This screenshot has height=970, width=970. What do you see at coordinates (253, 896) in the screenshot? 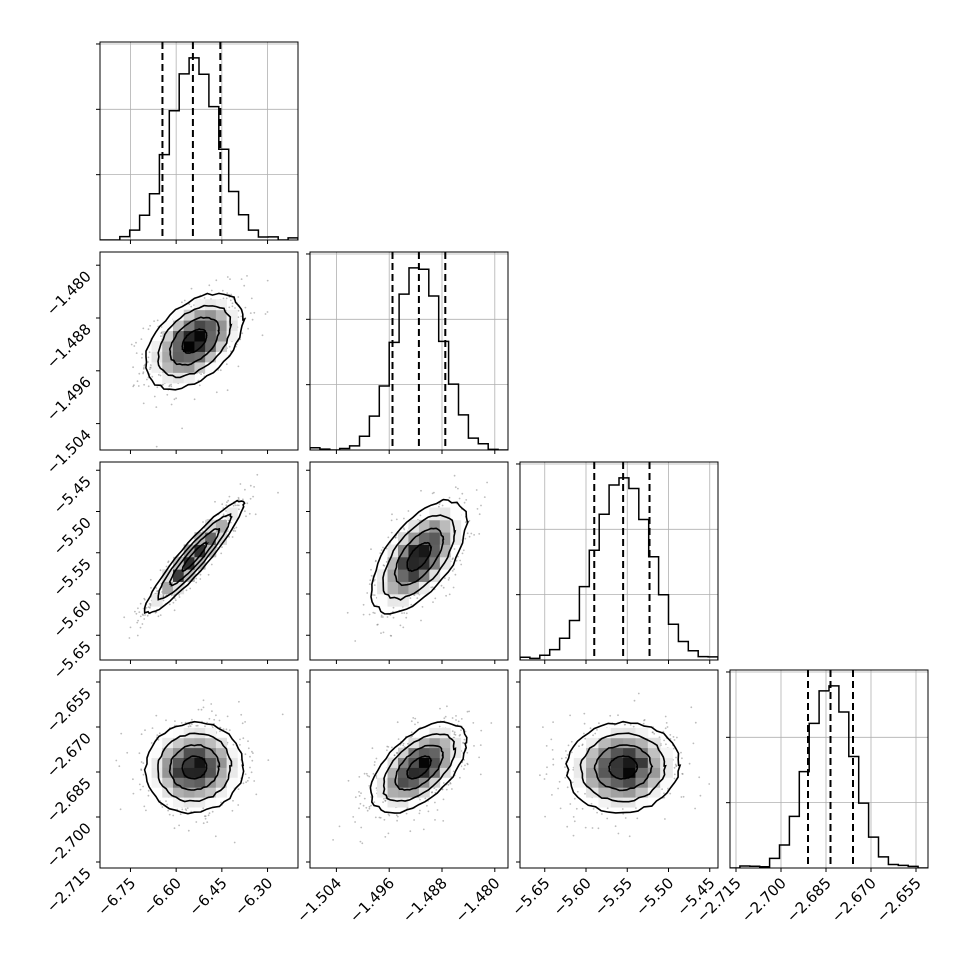
I see `x-tick-label-0: −6.30` at bounding box center [253, 896].